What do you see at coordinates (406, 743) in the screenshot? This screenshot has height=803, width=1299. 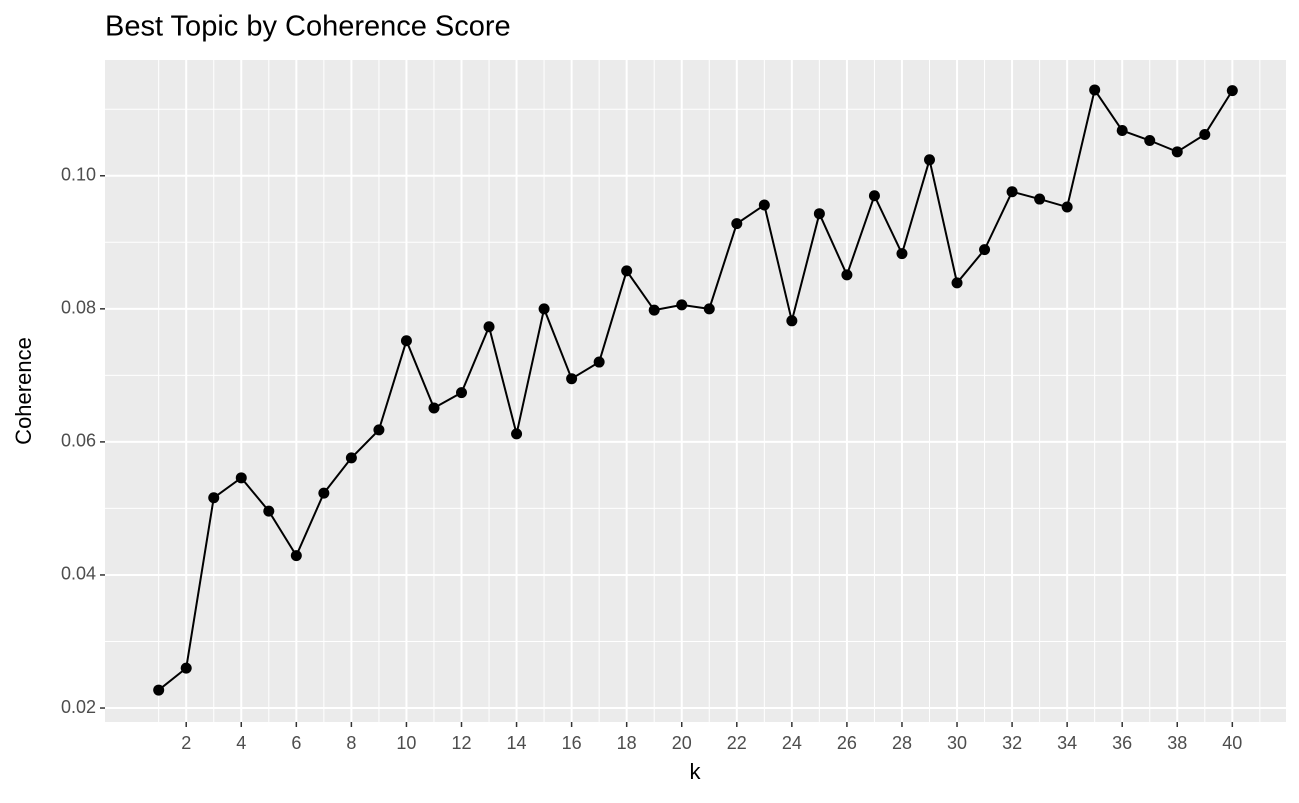 I see `x-tick-label: 10` at bounding box center [406, 743].